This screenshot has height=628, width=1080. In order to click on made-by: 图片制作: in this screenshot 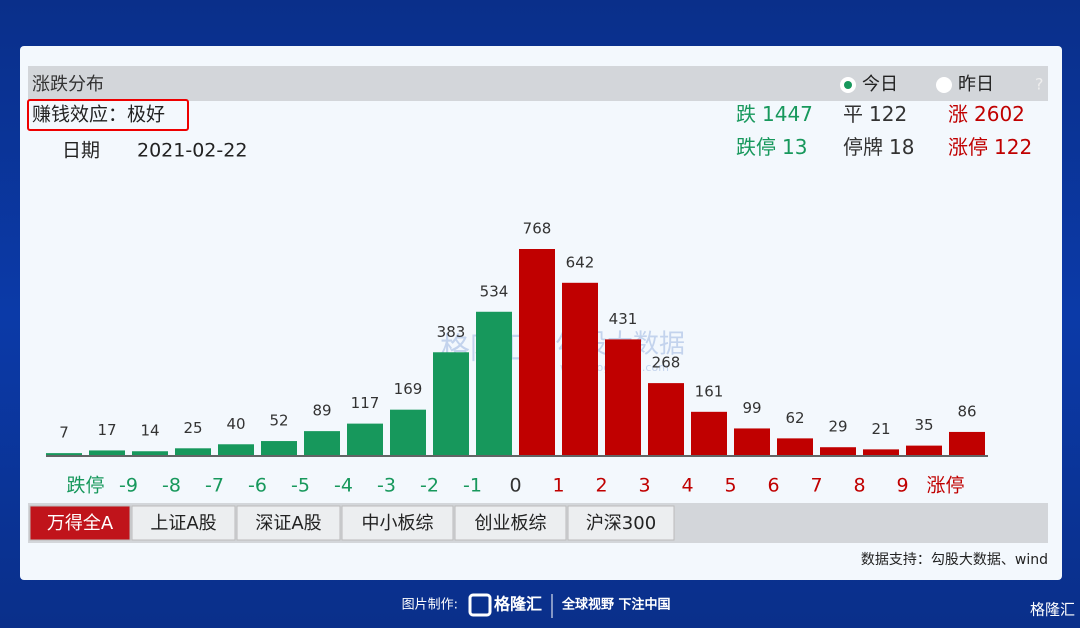, I will do `click(430, 605)`.